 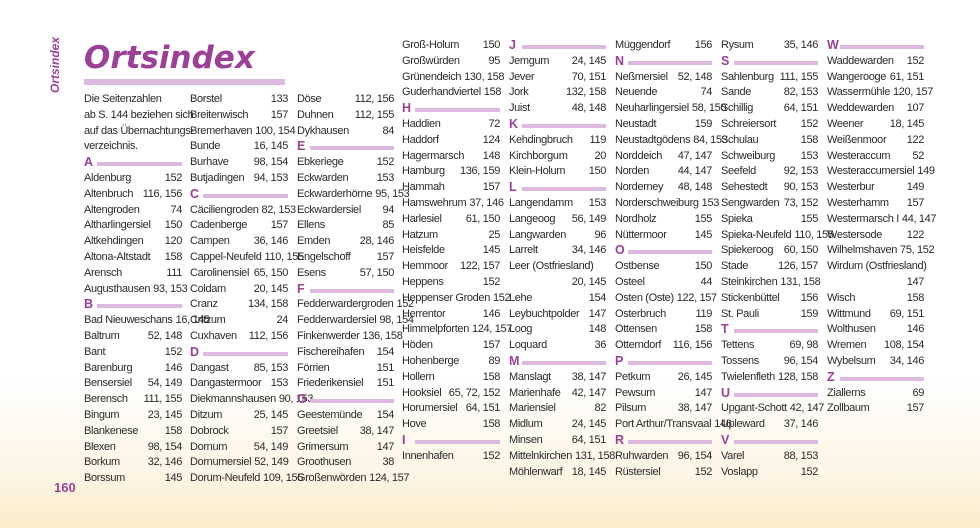 What do you see at coordinates (345, 226) in the screenshot?
I see `index-entry: Ellens 85` at bounding box center [345, 226].